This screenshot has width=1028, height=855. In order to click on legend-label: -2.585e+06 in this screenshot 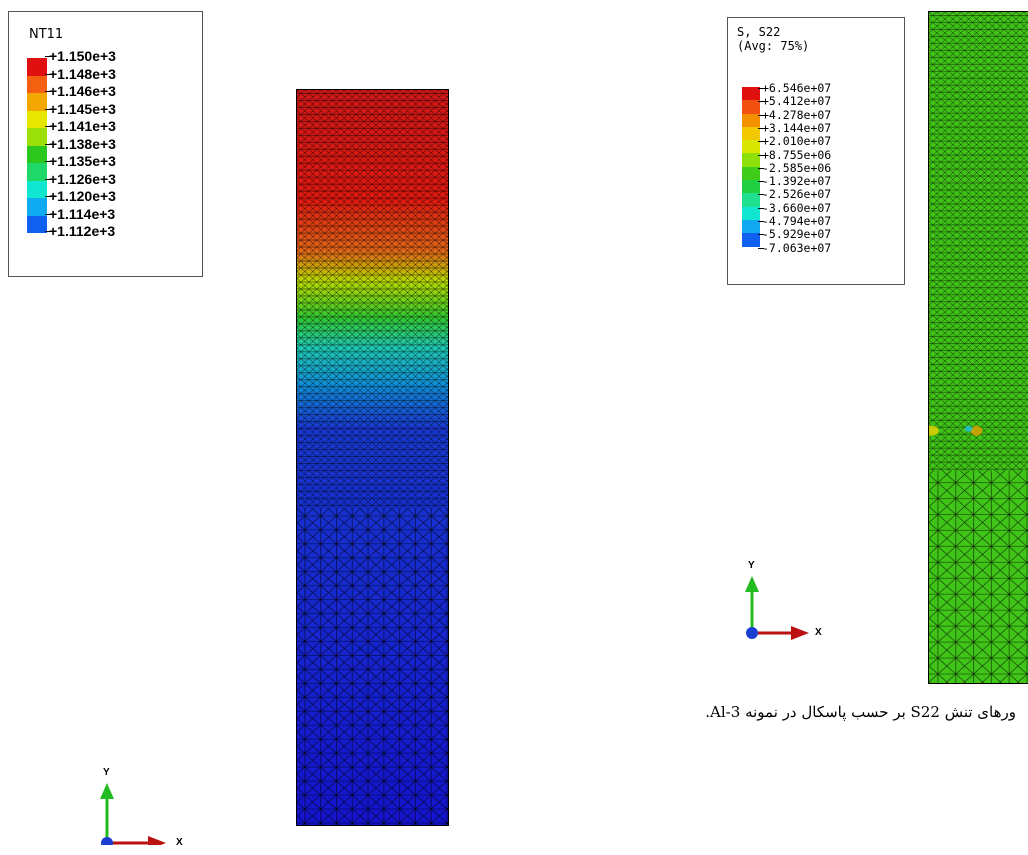, I will do `click(794, 167)`.